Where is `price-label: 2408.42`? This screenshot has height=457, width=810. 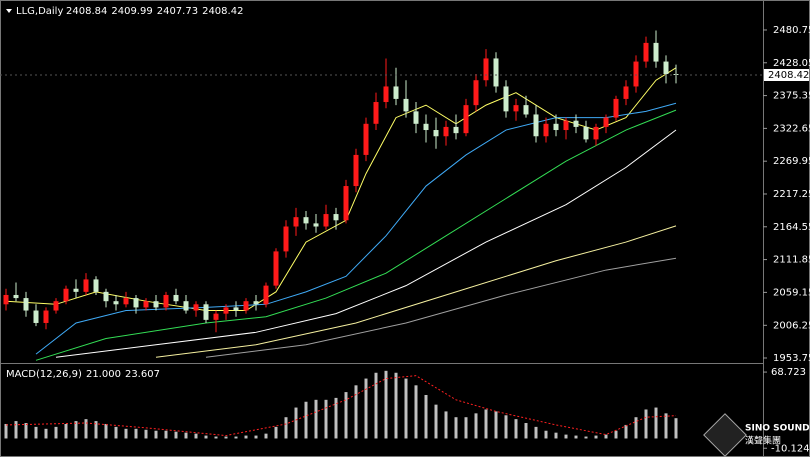 price-label: 2408.42 is located at coordinates (788, 75).